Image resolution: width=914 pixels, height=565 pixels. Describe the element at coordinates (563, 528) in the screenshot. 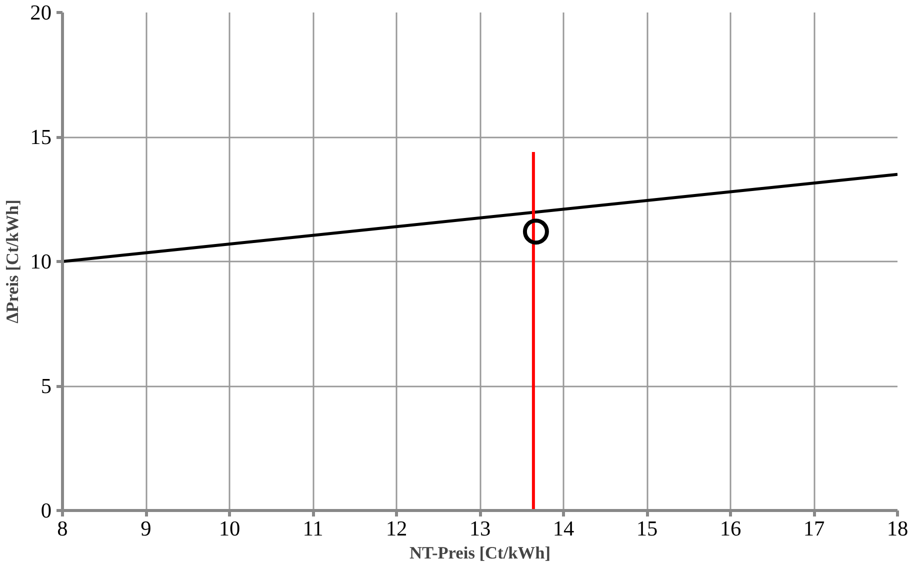

I see `x-tick-label: 14` at that location.